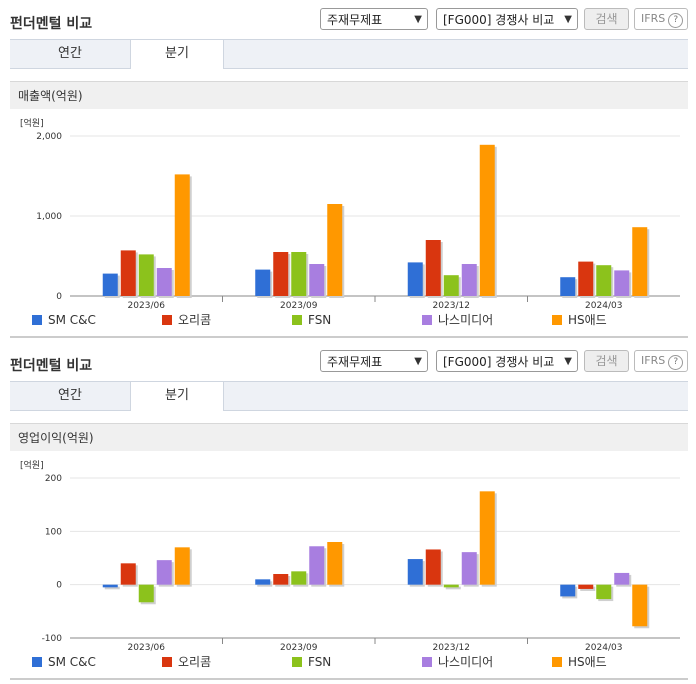 This screenshot has width=696, height=684. What do you see at coordinates (52, 639) in the screenshot?
I see `y-tick-label: -100` at bounding box center [52, 639].